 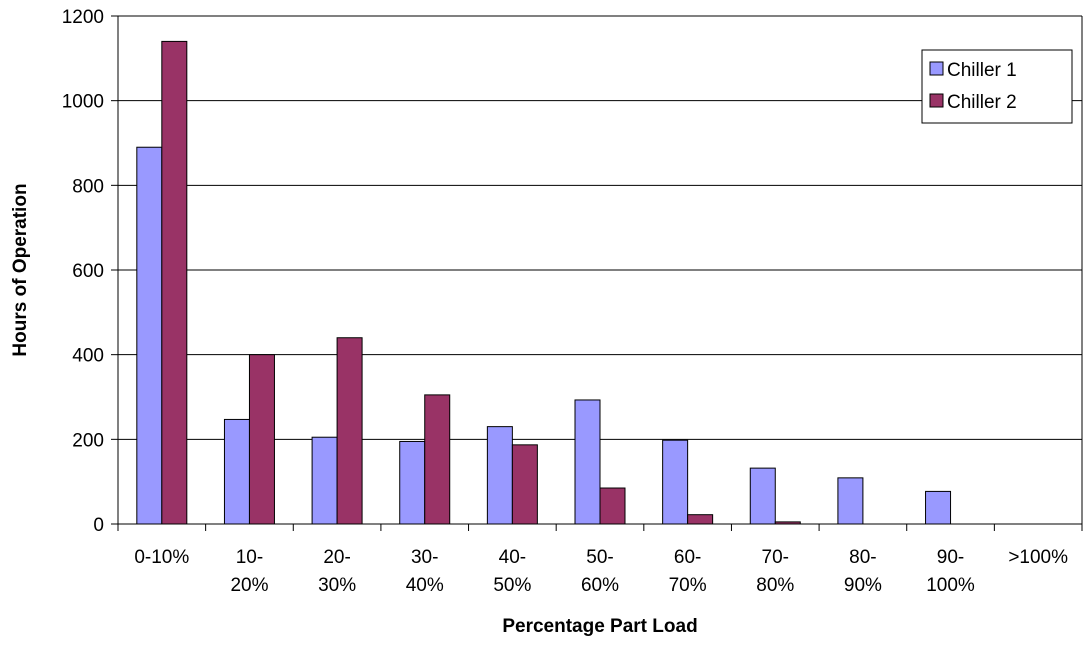 I want to click on x-tick-label-0-line-0: 0-10%, so click(x=161, y=557).